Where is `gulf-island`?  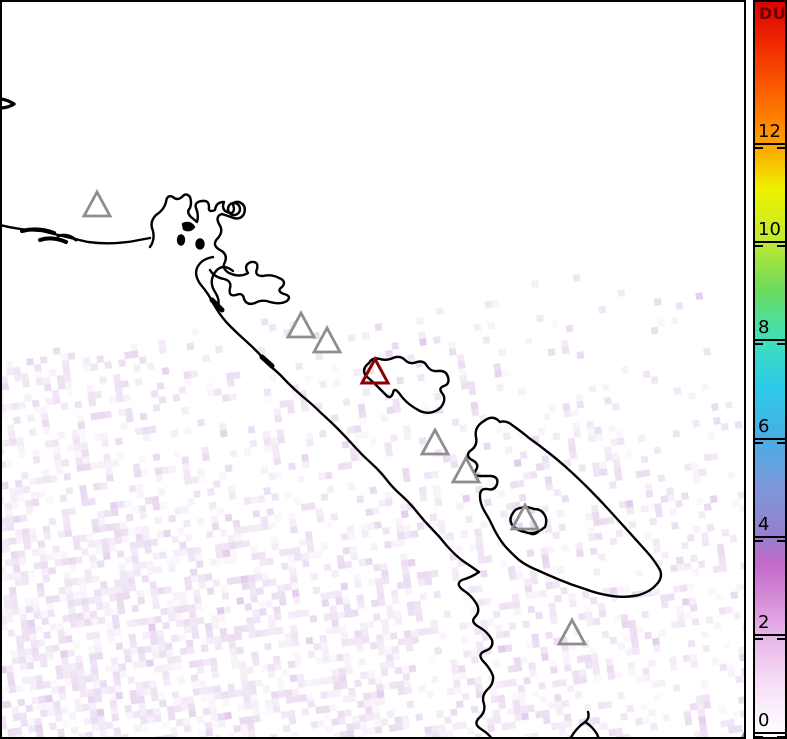 gulf-island is located at coordinates (188, 226).